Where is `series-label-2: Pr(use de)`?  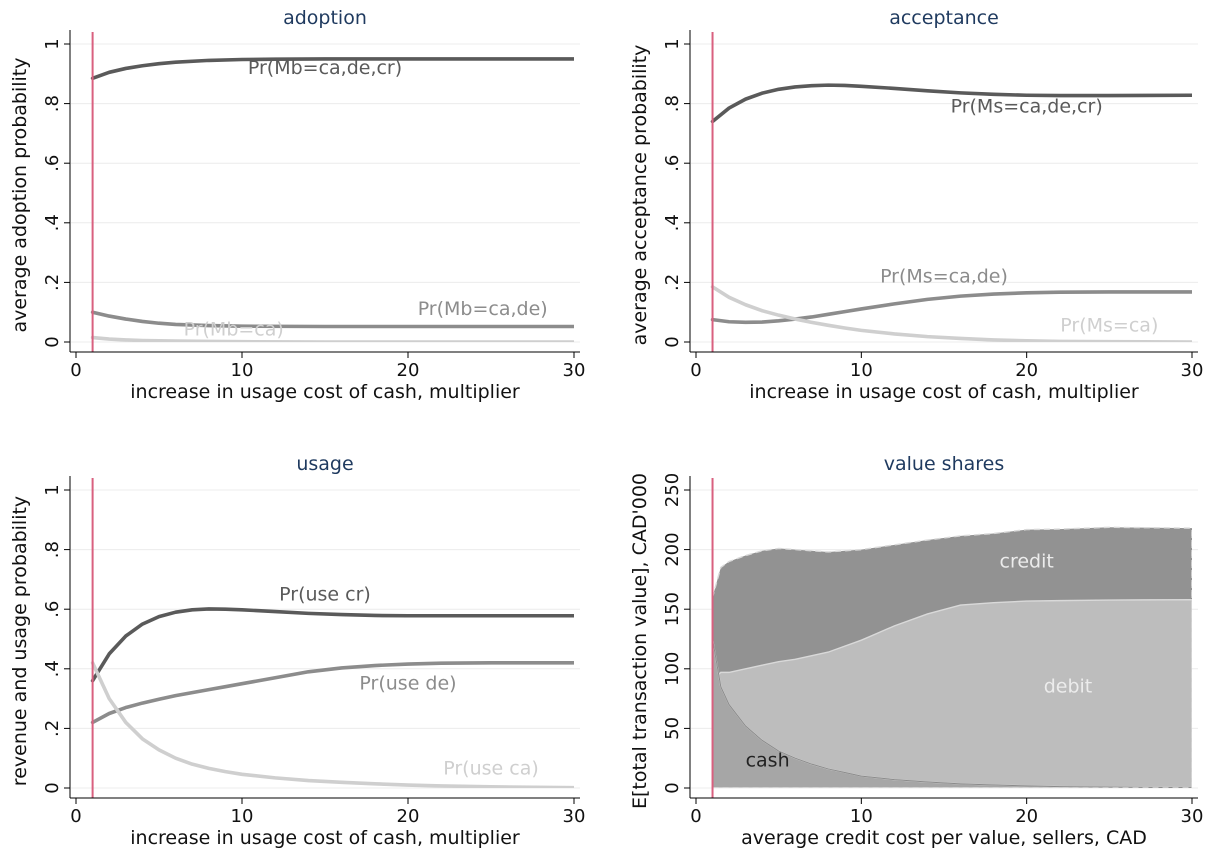
series-label-2: Pr(use de) is located at coordinates (407, 684).